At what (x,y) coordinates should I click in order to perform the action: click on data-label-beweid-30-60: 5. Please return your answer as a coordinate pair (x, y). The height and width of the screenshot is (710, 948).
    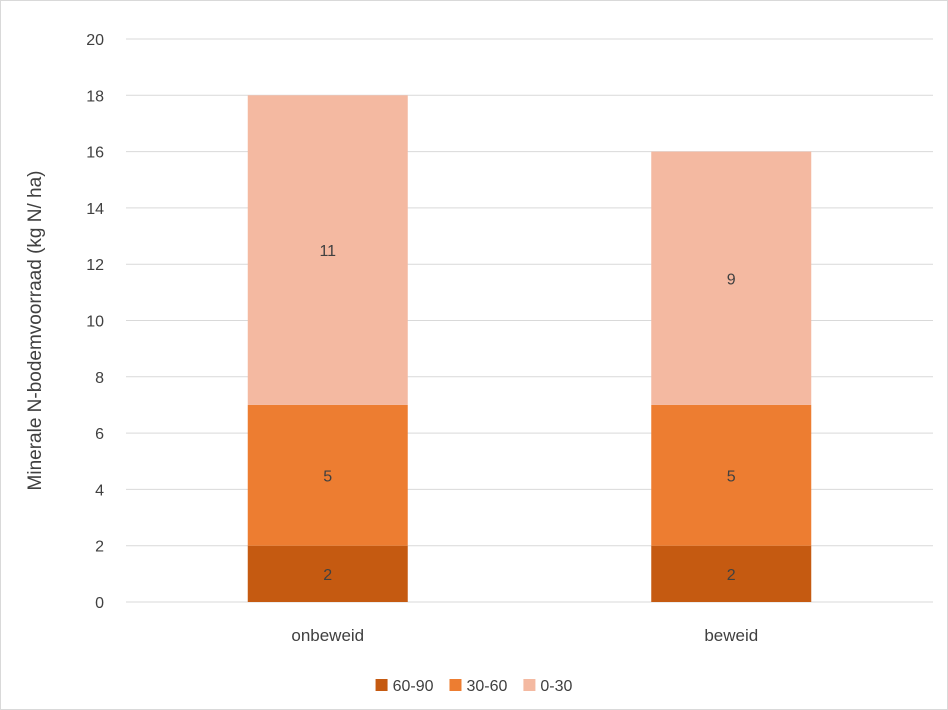
    Looking at the image, I should click on (731, 476).